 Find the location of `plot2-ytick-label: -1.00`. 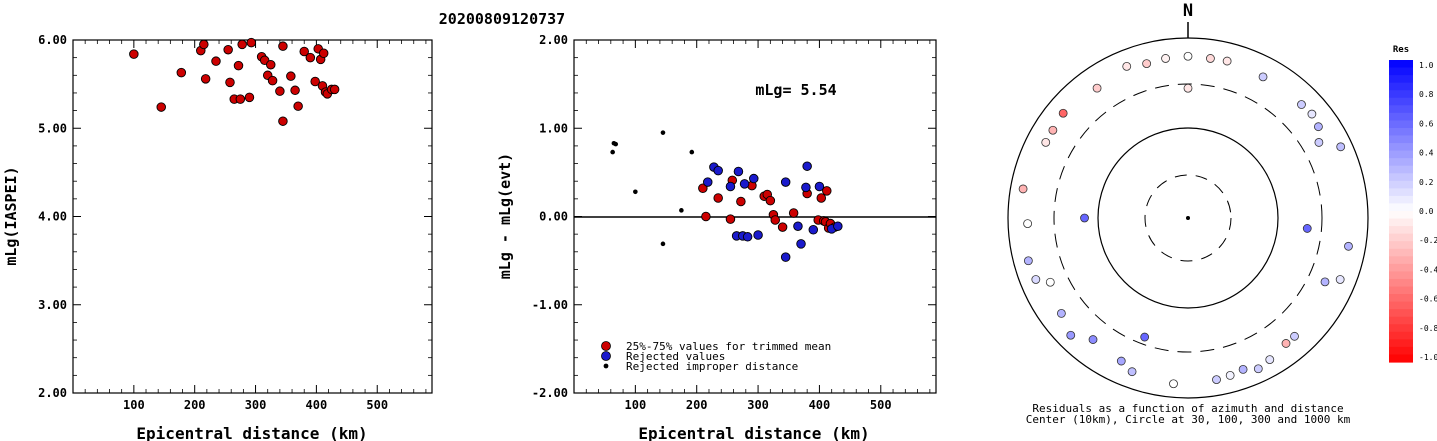

plot2-ytick-label: -1.00 is located at coordinates (550, 305).